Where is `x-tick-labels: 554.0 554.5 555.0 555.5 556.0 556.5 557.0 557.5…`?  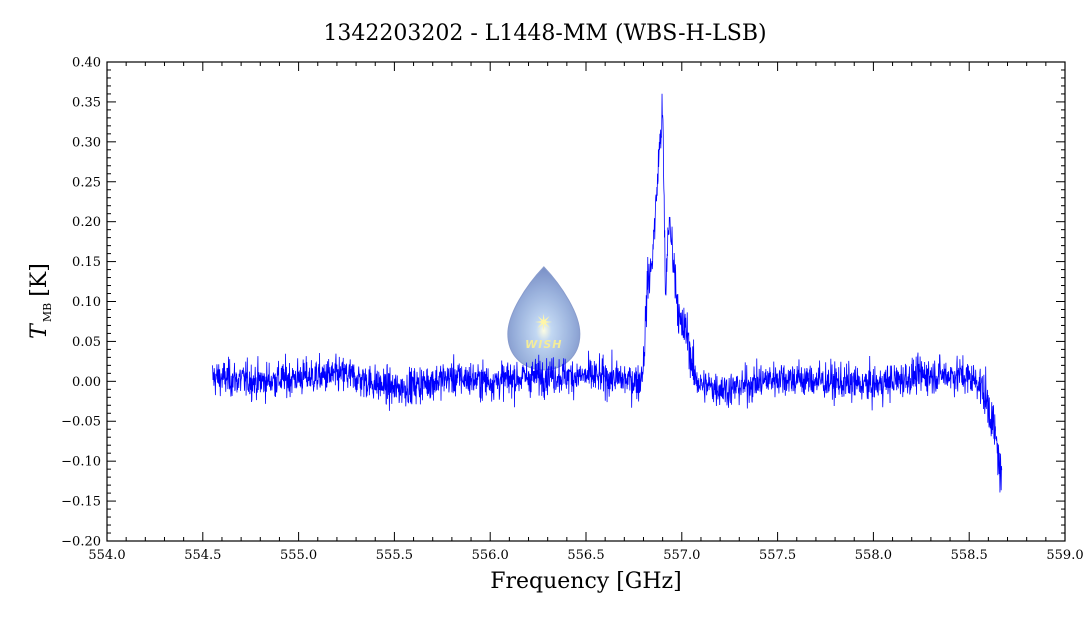
x-tick-labels: 554.0 554.5 555.0 555.5 556.0 556.5 557.0 557.5… is located at coordinates (585, 555).